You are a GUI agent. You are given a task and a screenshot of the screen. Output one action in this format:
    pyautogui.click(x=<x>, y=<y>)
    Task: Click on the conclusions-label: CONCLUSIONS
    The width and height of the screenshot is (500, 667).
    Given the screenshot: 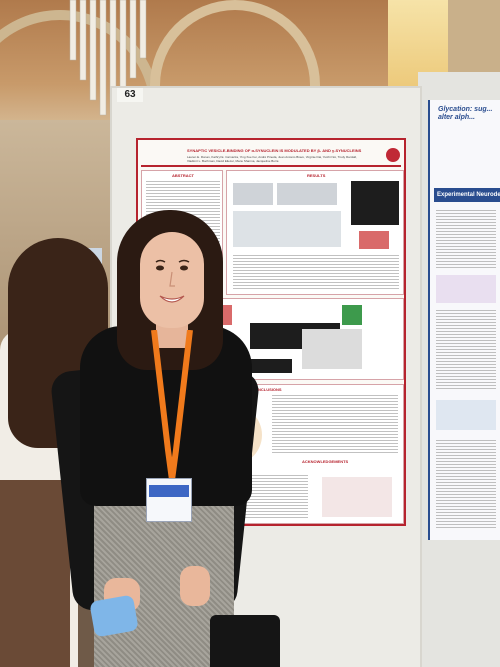 What is the action you would take?
    pyautogui.click(x=267, y=389)
    